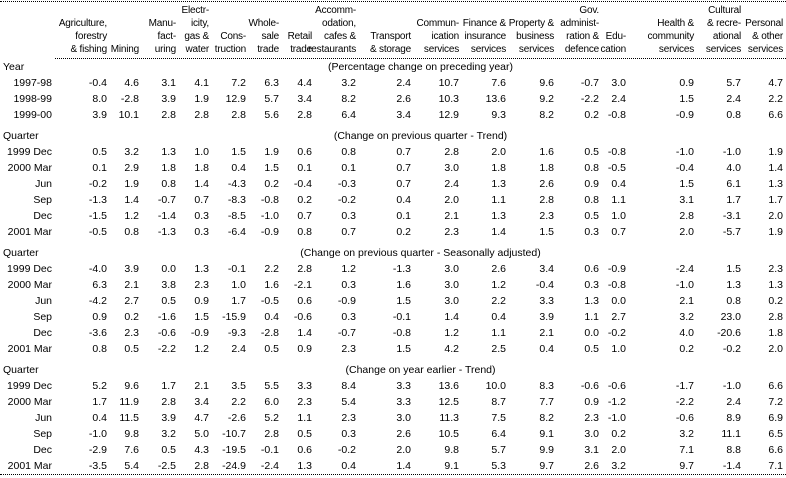 The height and width of the screenshot is (478, 786). Describe the element at coordinates (591, 285) in the screenshot. I see `data-cell: 0.3` at that location.